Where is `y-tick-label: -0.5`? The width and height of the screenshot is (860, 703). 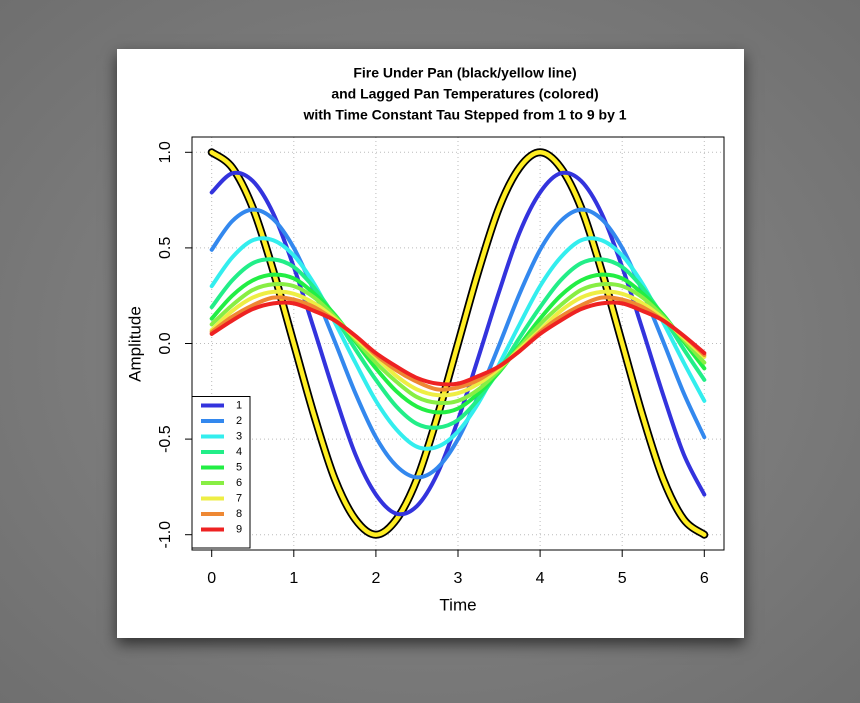
y-tick-label: -0.5 is located at coordinates (165, 439).